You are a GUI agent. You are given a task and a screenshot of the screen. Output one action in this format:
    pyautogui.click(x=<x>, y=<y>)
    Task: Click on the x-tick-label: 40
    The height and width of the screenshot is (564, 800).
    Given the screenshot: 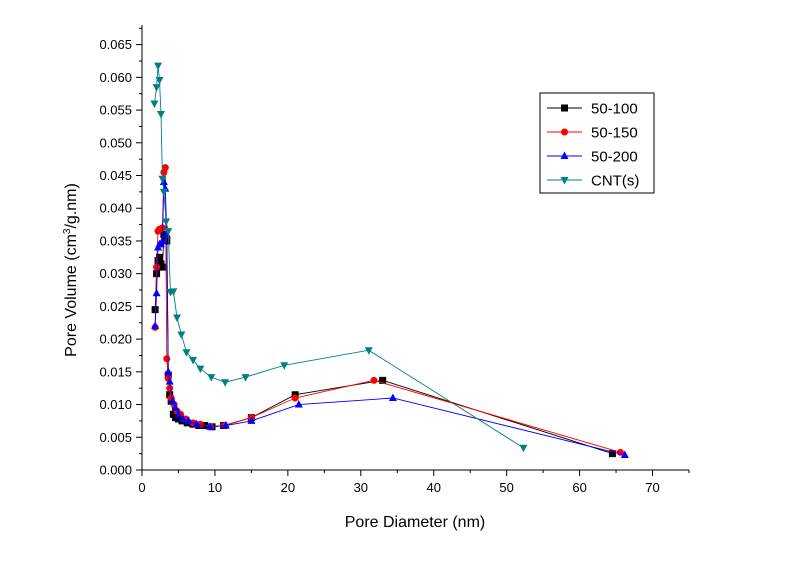 What is the action you would take?
    pyautogui.click(x=433, y=487)
    